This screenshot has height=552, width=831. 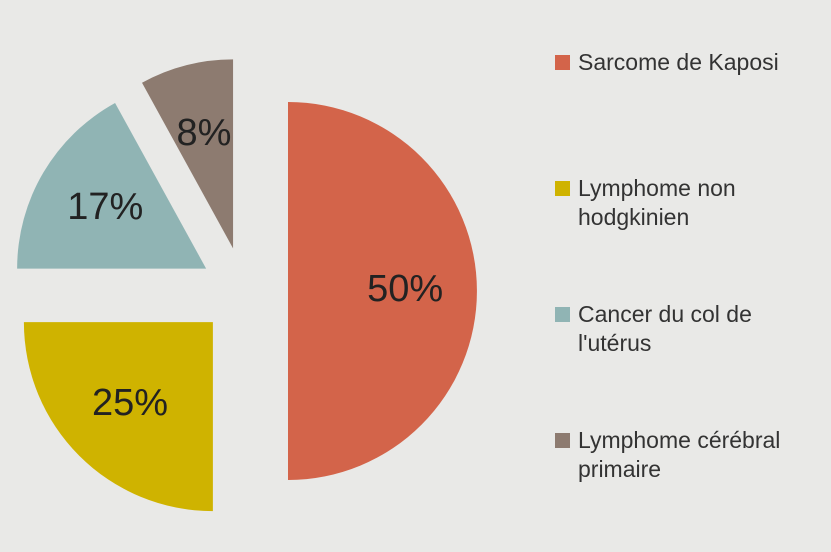 I want to click on data-label: 25%, so click(x=130, y=403).